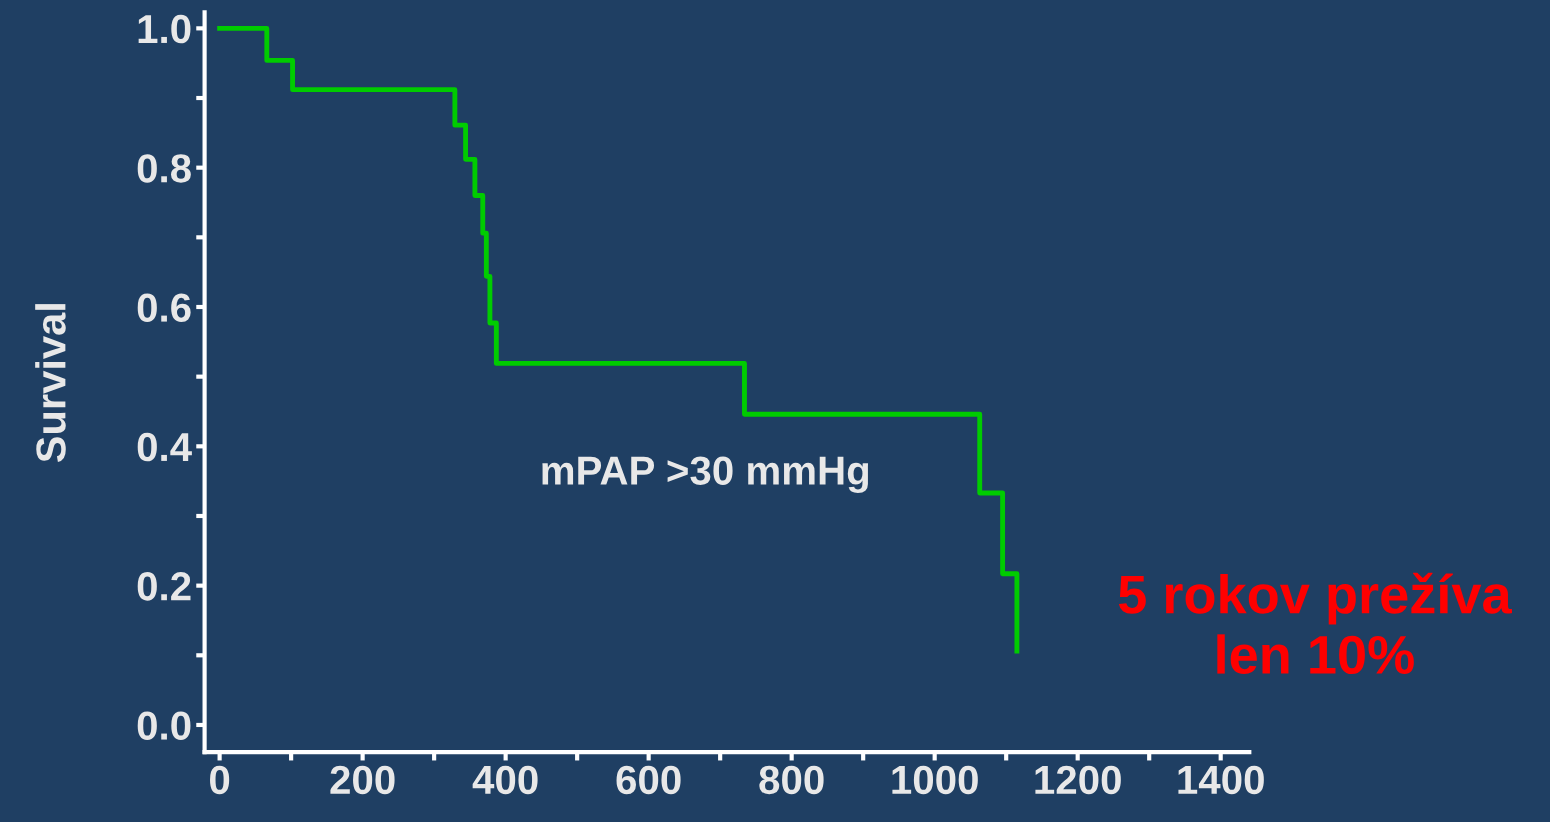 The width and height of the screenshot is (1550, 822). What do you see at coordinates (648, 780) in the screenshot?
I see `x-tick-label: 600` at bounding box center [648, 780].